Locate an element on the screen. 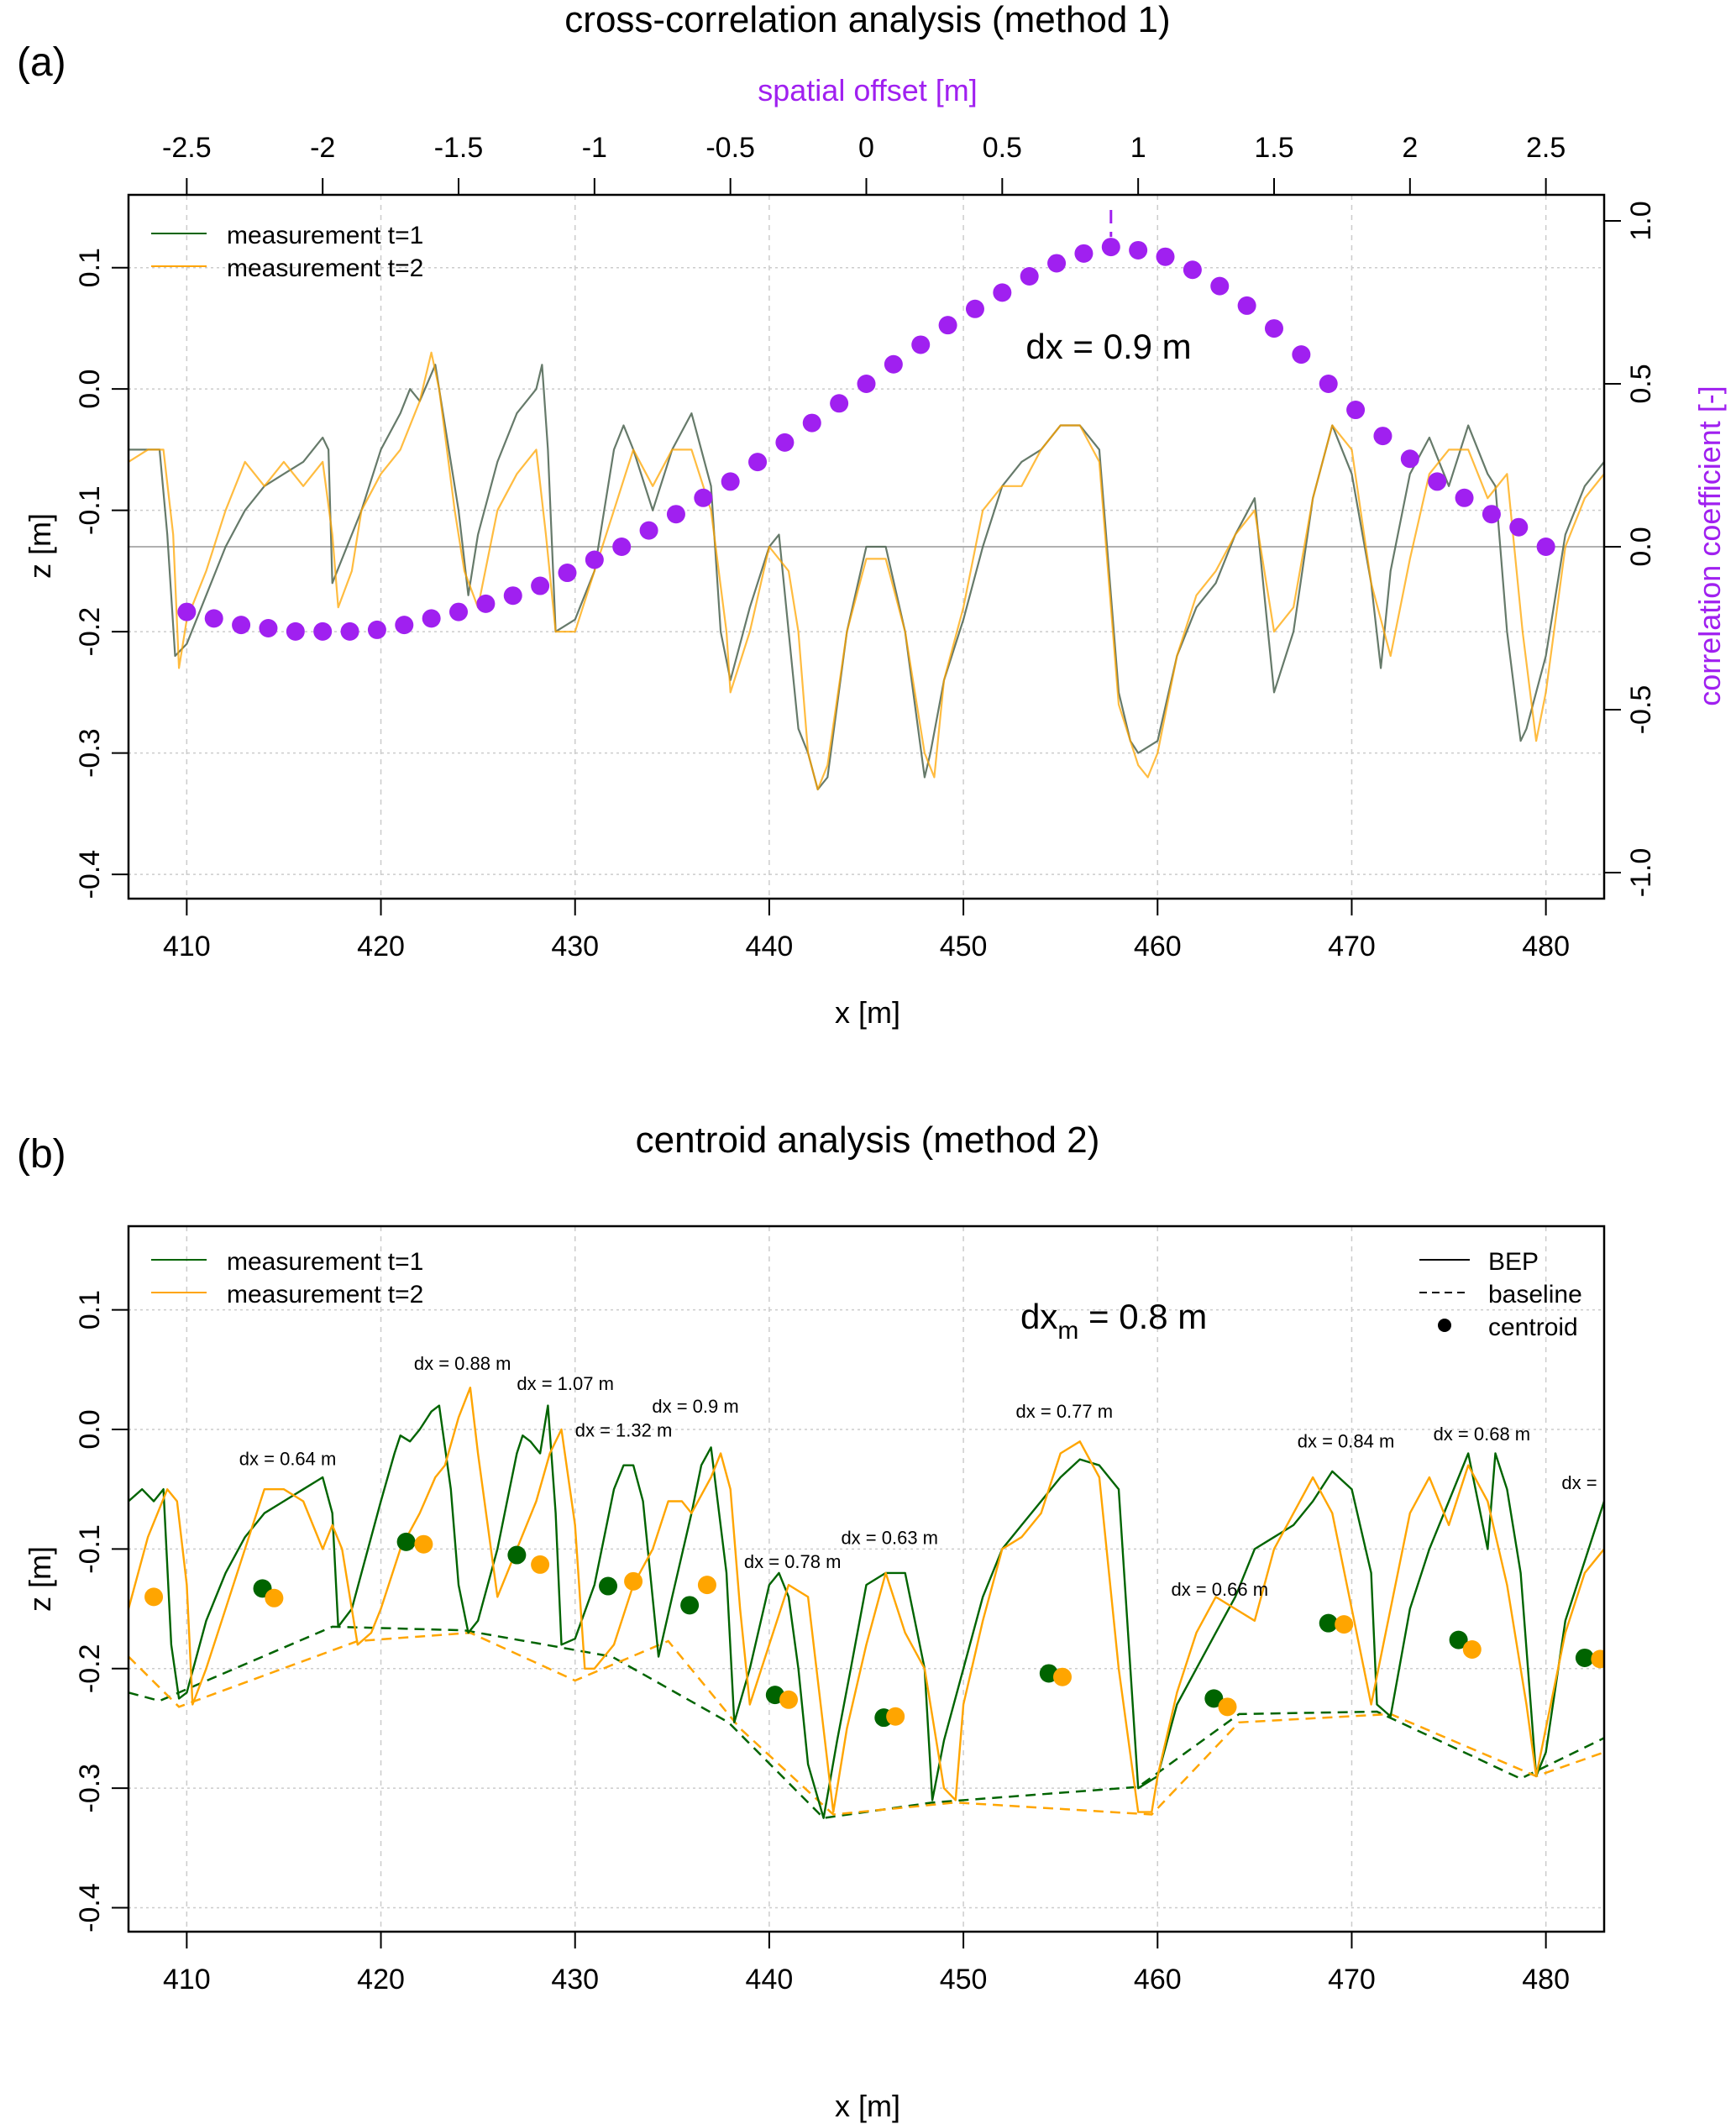  right-axis-label: correlation coefficient [-] is located at coordinates (1709, 545).